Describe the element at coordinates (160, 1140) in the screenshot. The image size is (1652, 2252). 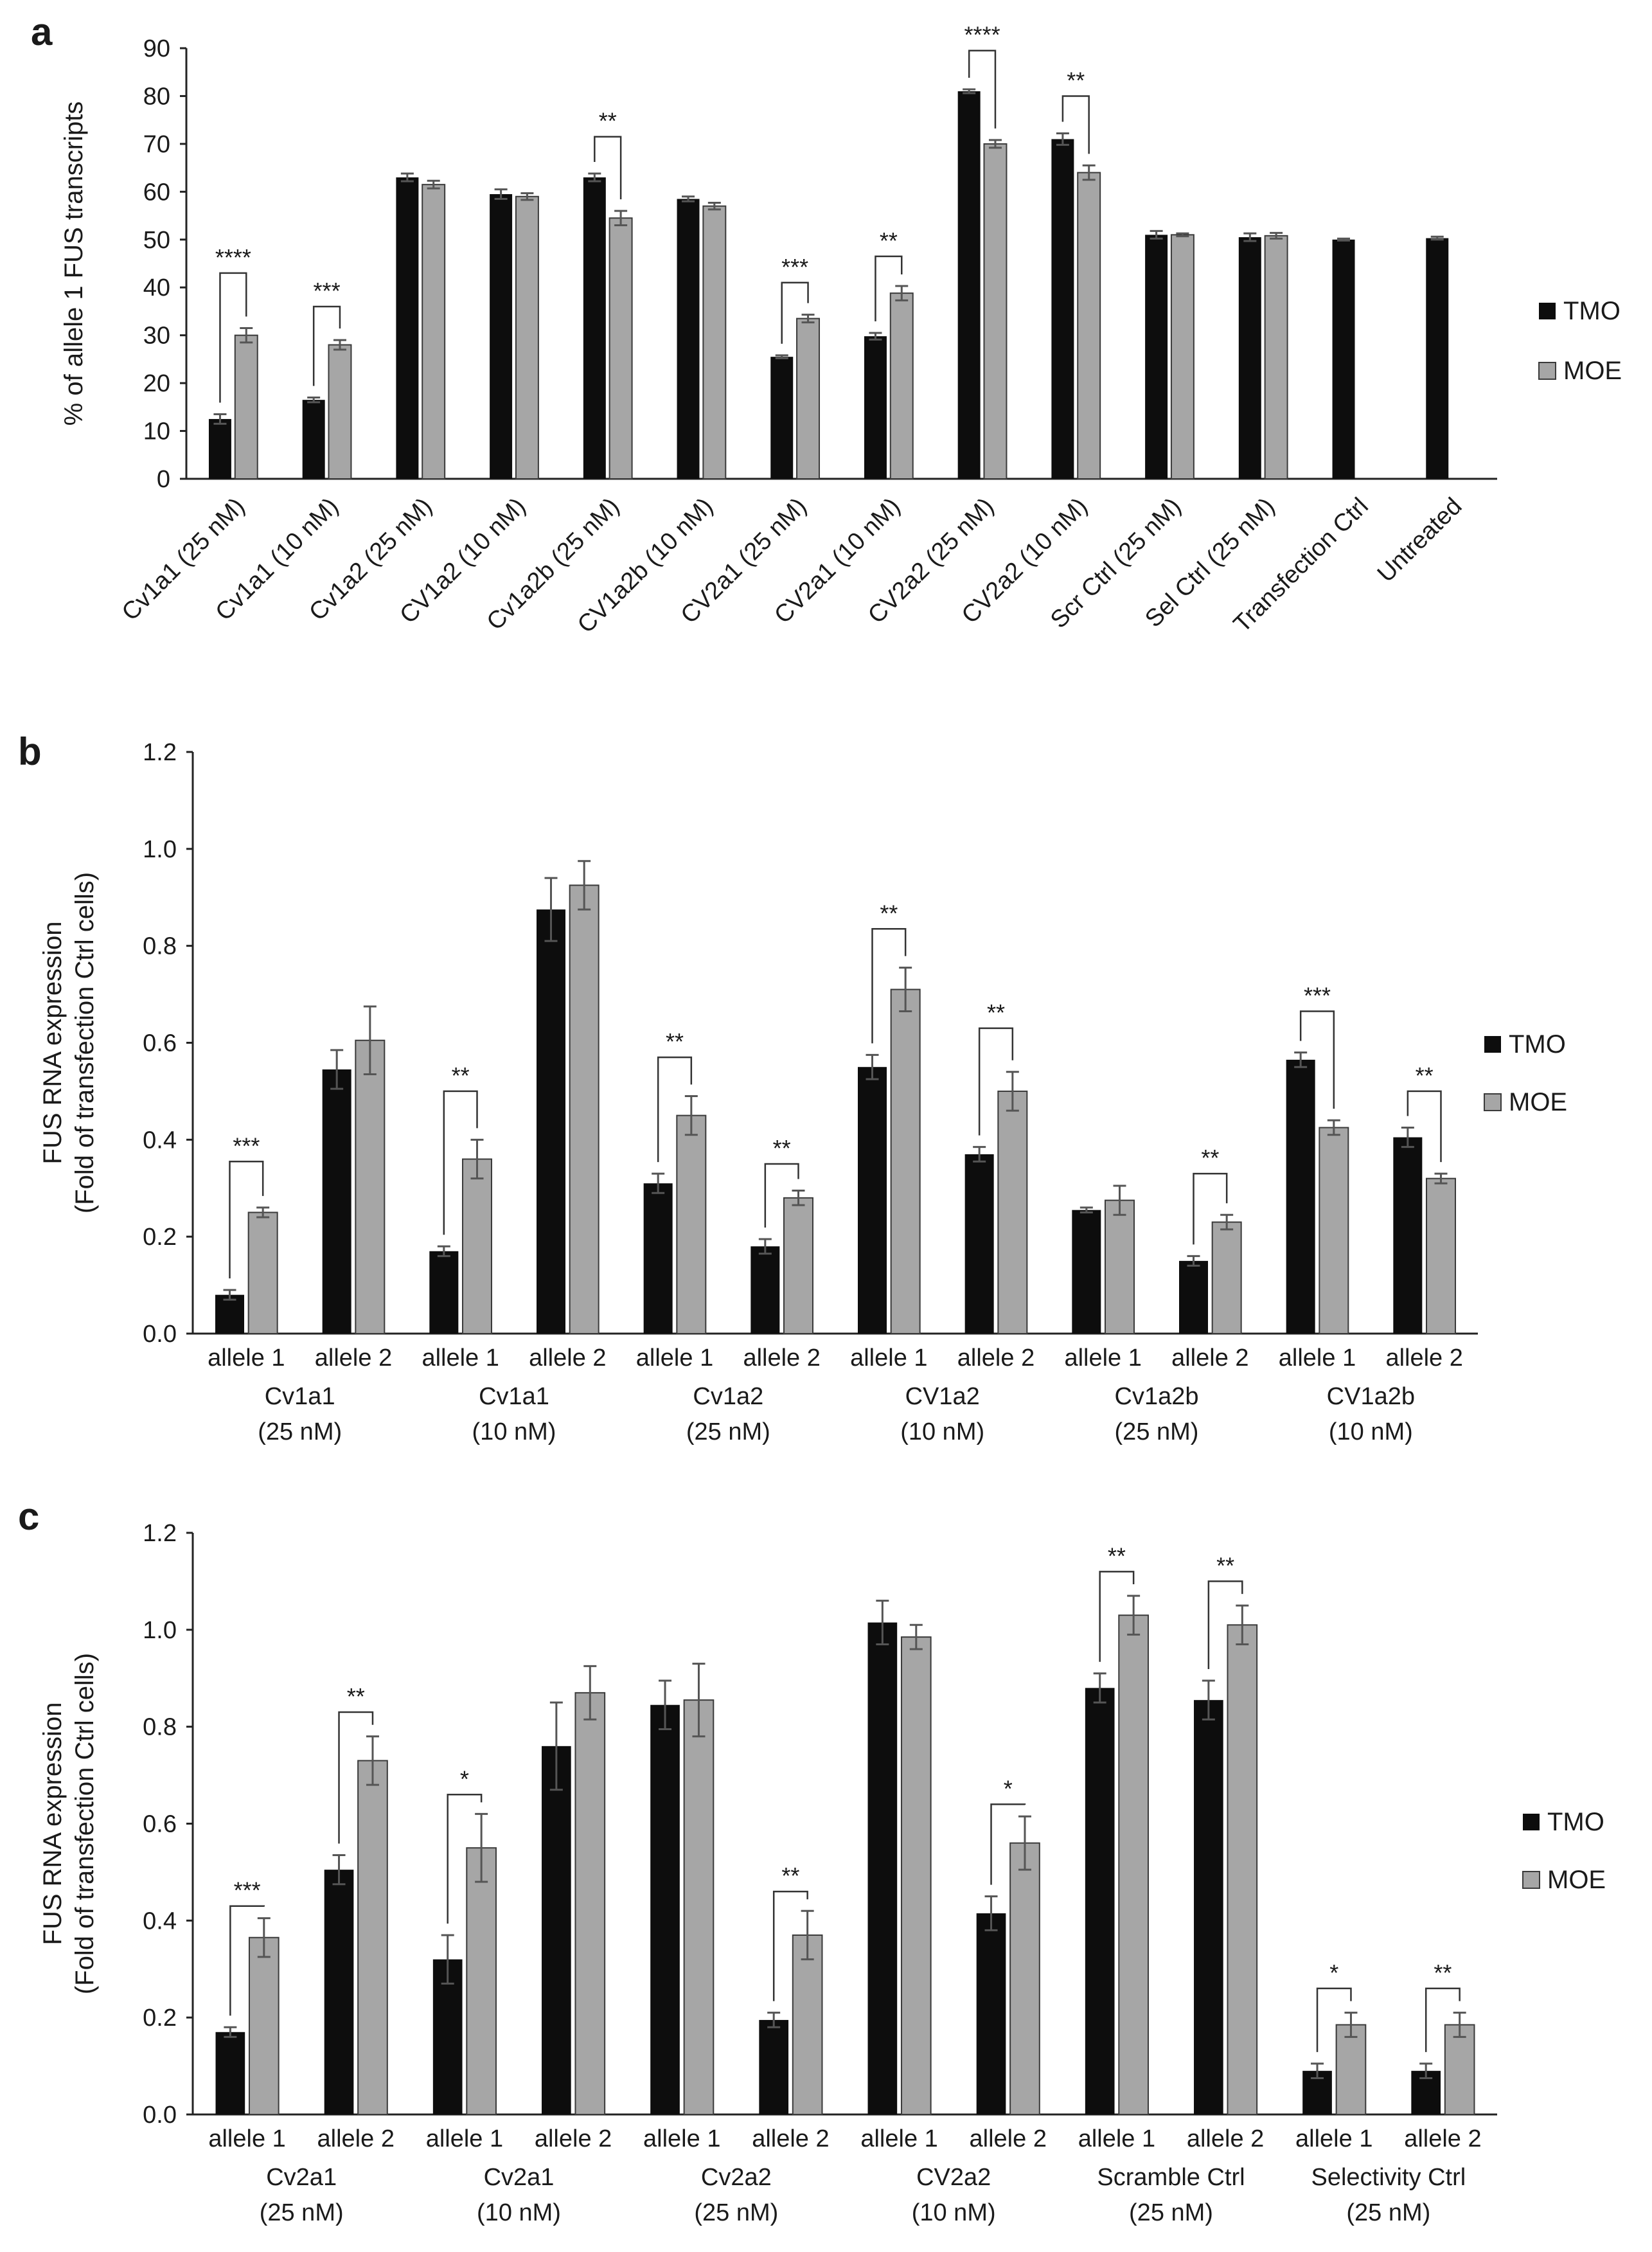
I see `y-tick-label: 0.4` at that location.